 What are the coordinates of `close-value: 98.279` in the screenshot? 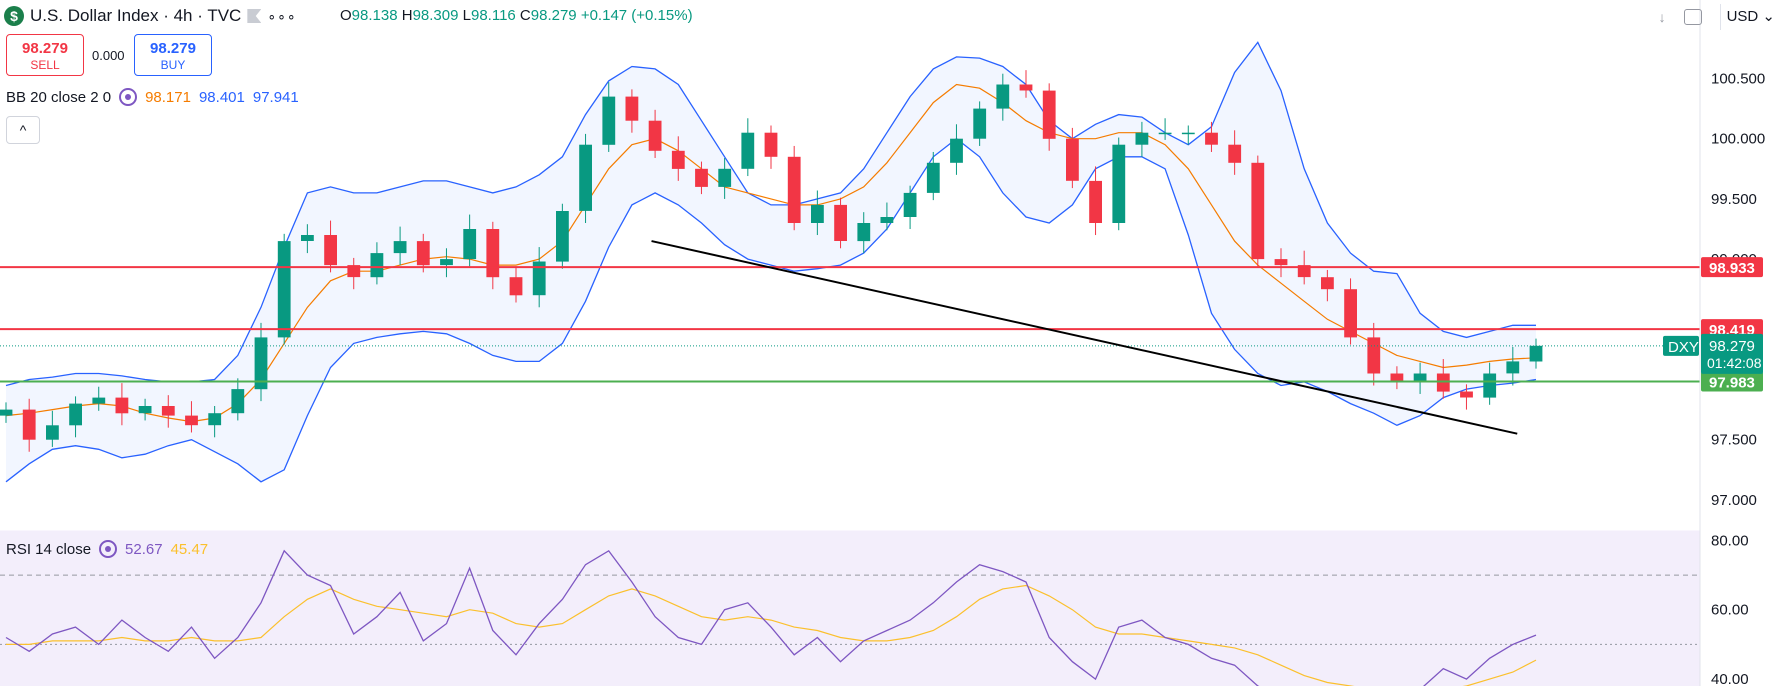 It's located at (553, 15).